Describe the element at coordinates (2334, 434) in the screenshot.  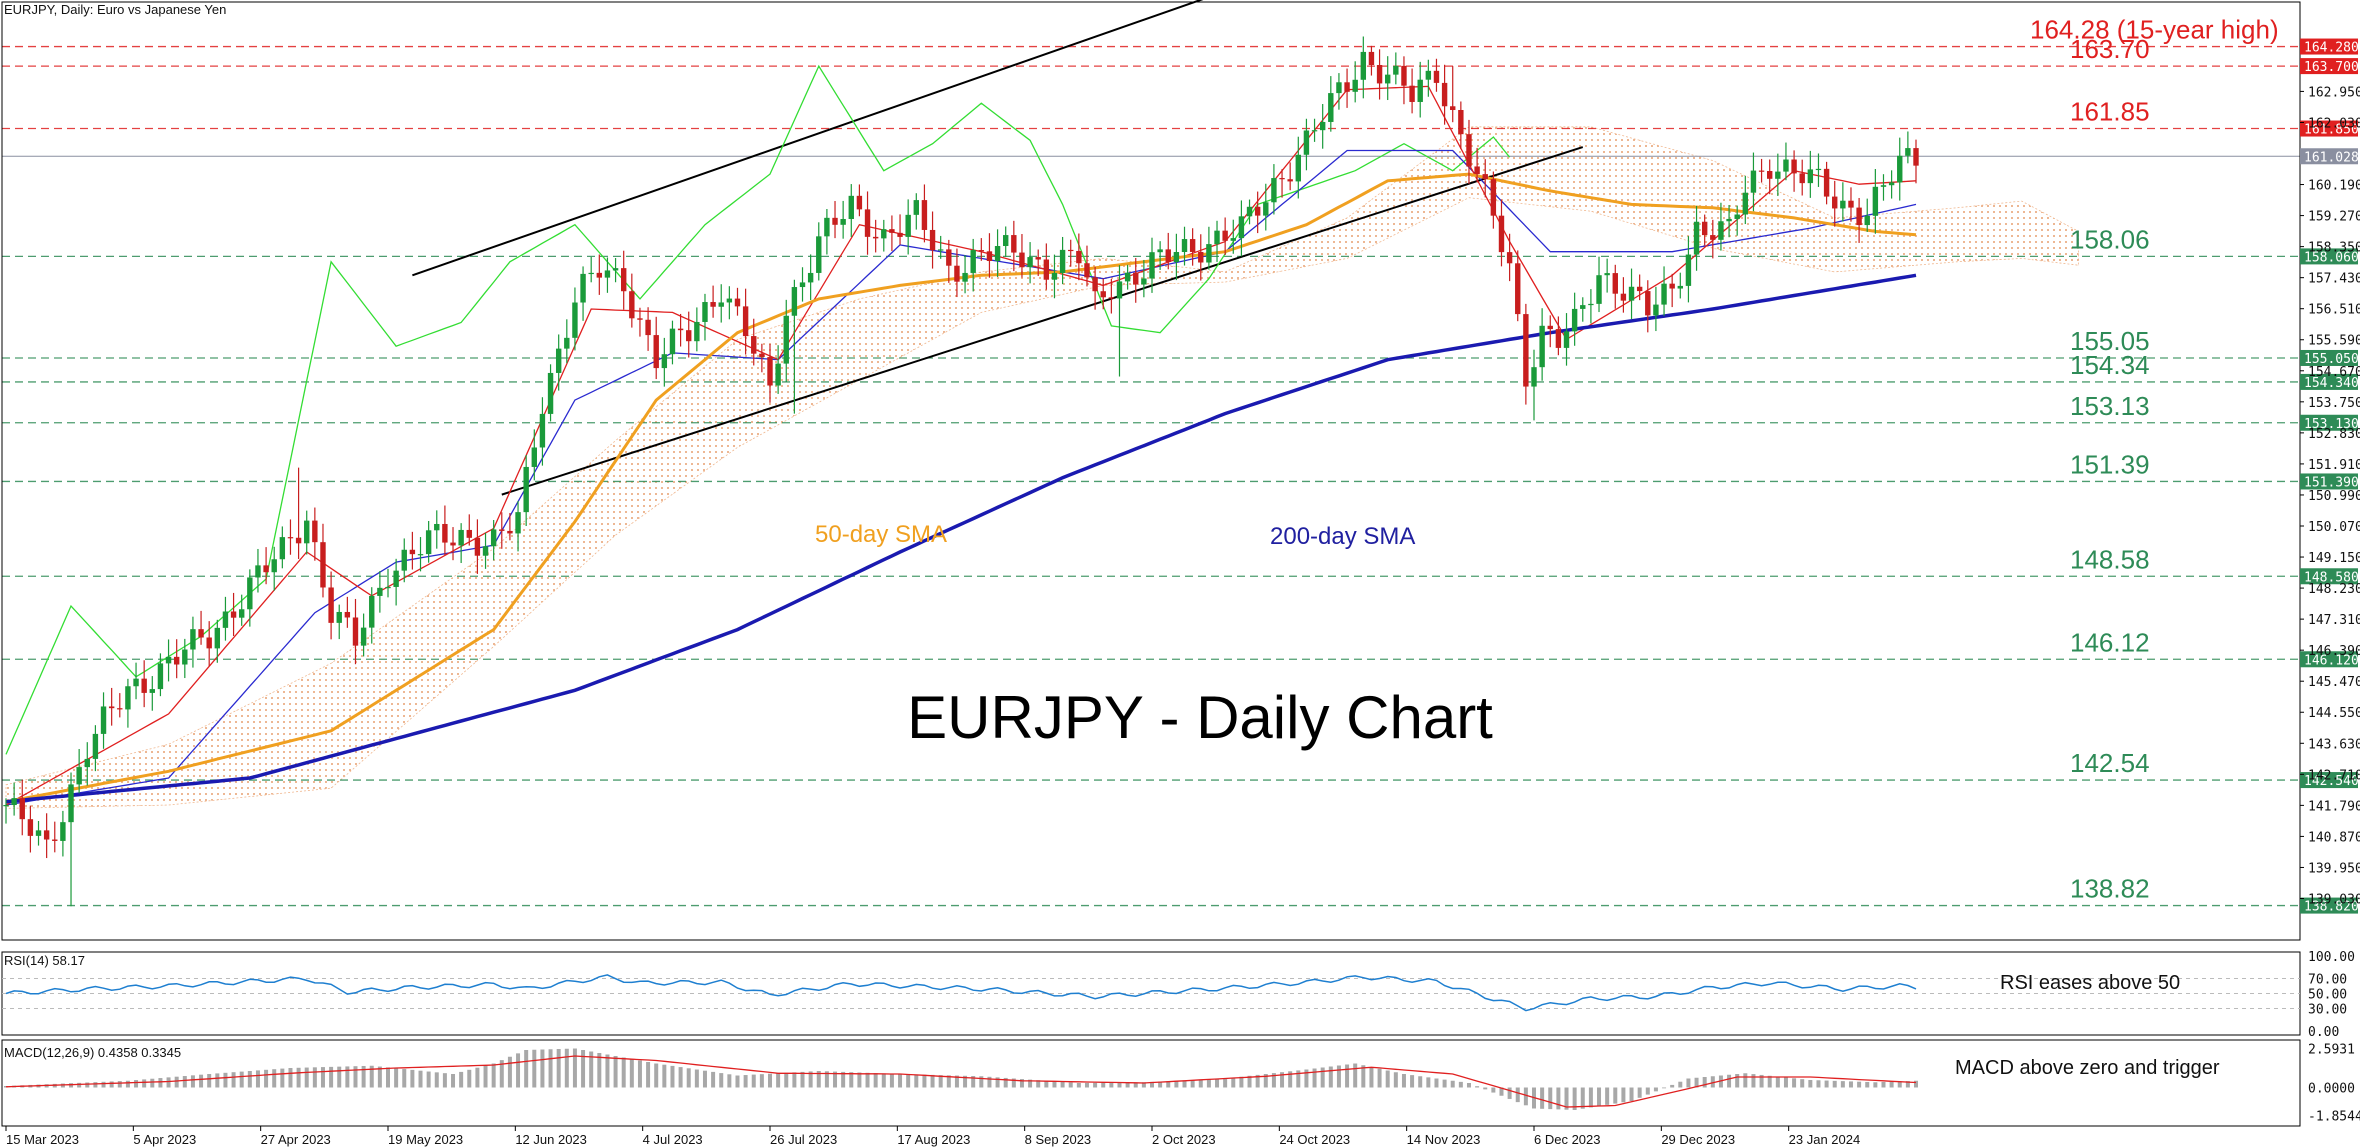
I see `price-tick-label: 152.830` at that location.